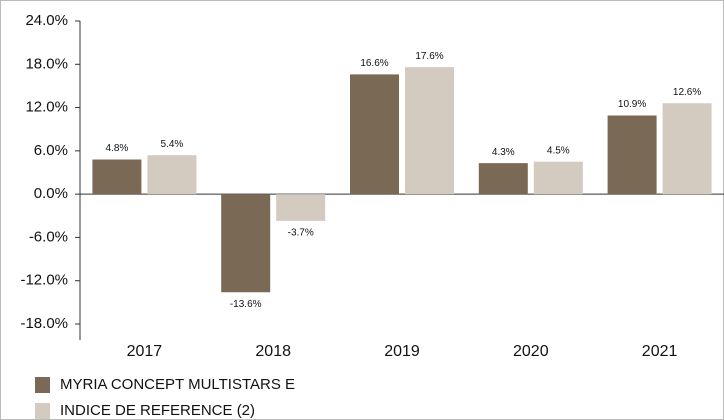 The height and width of the screenshot is (420, 724). What do you see at coordinates (429, 56) in the screenshot?
I see `value-label: 17.6%` at bounding box center [429, 56].